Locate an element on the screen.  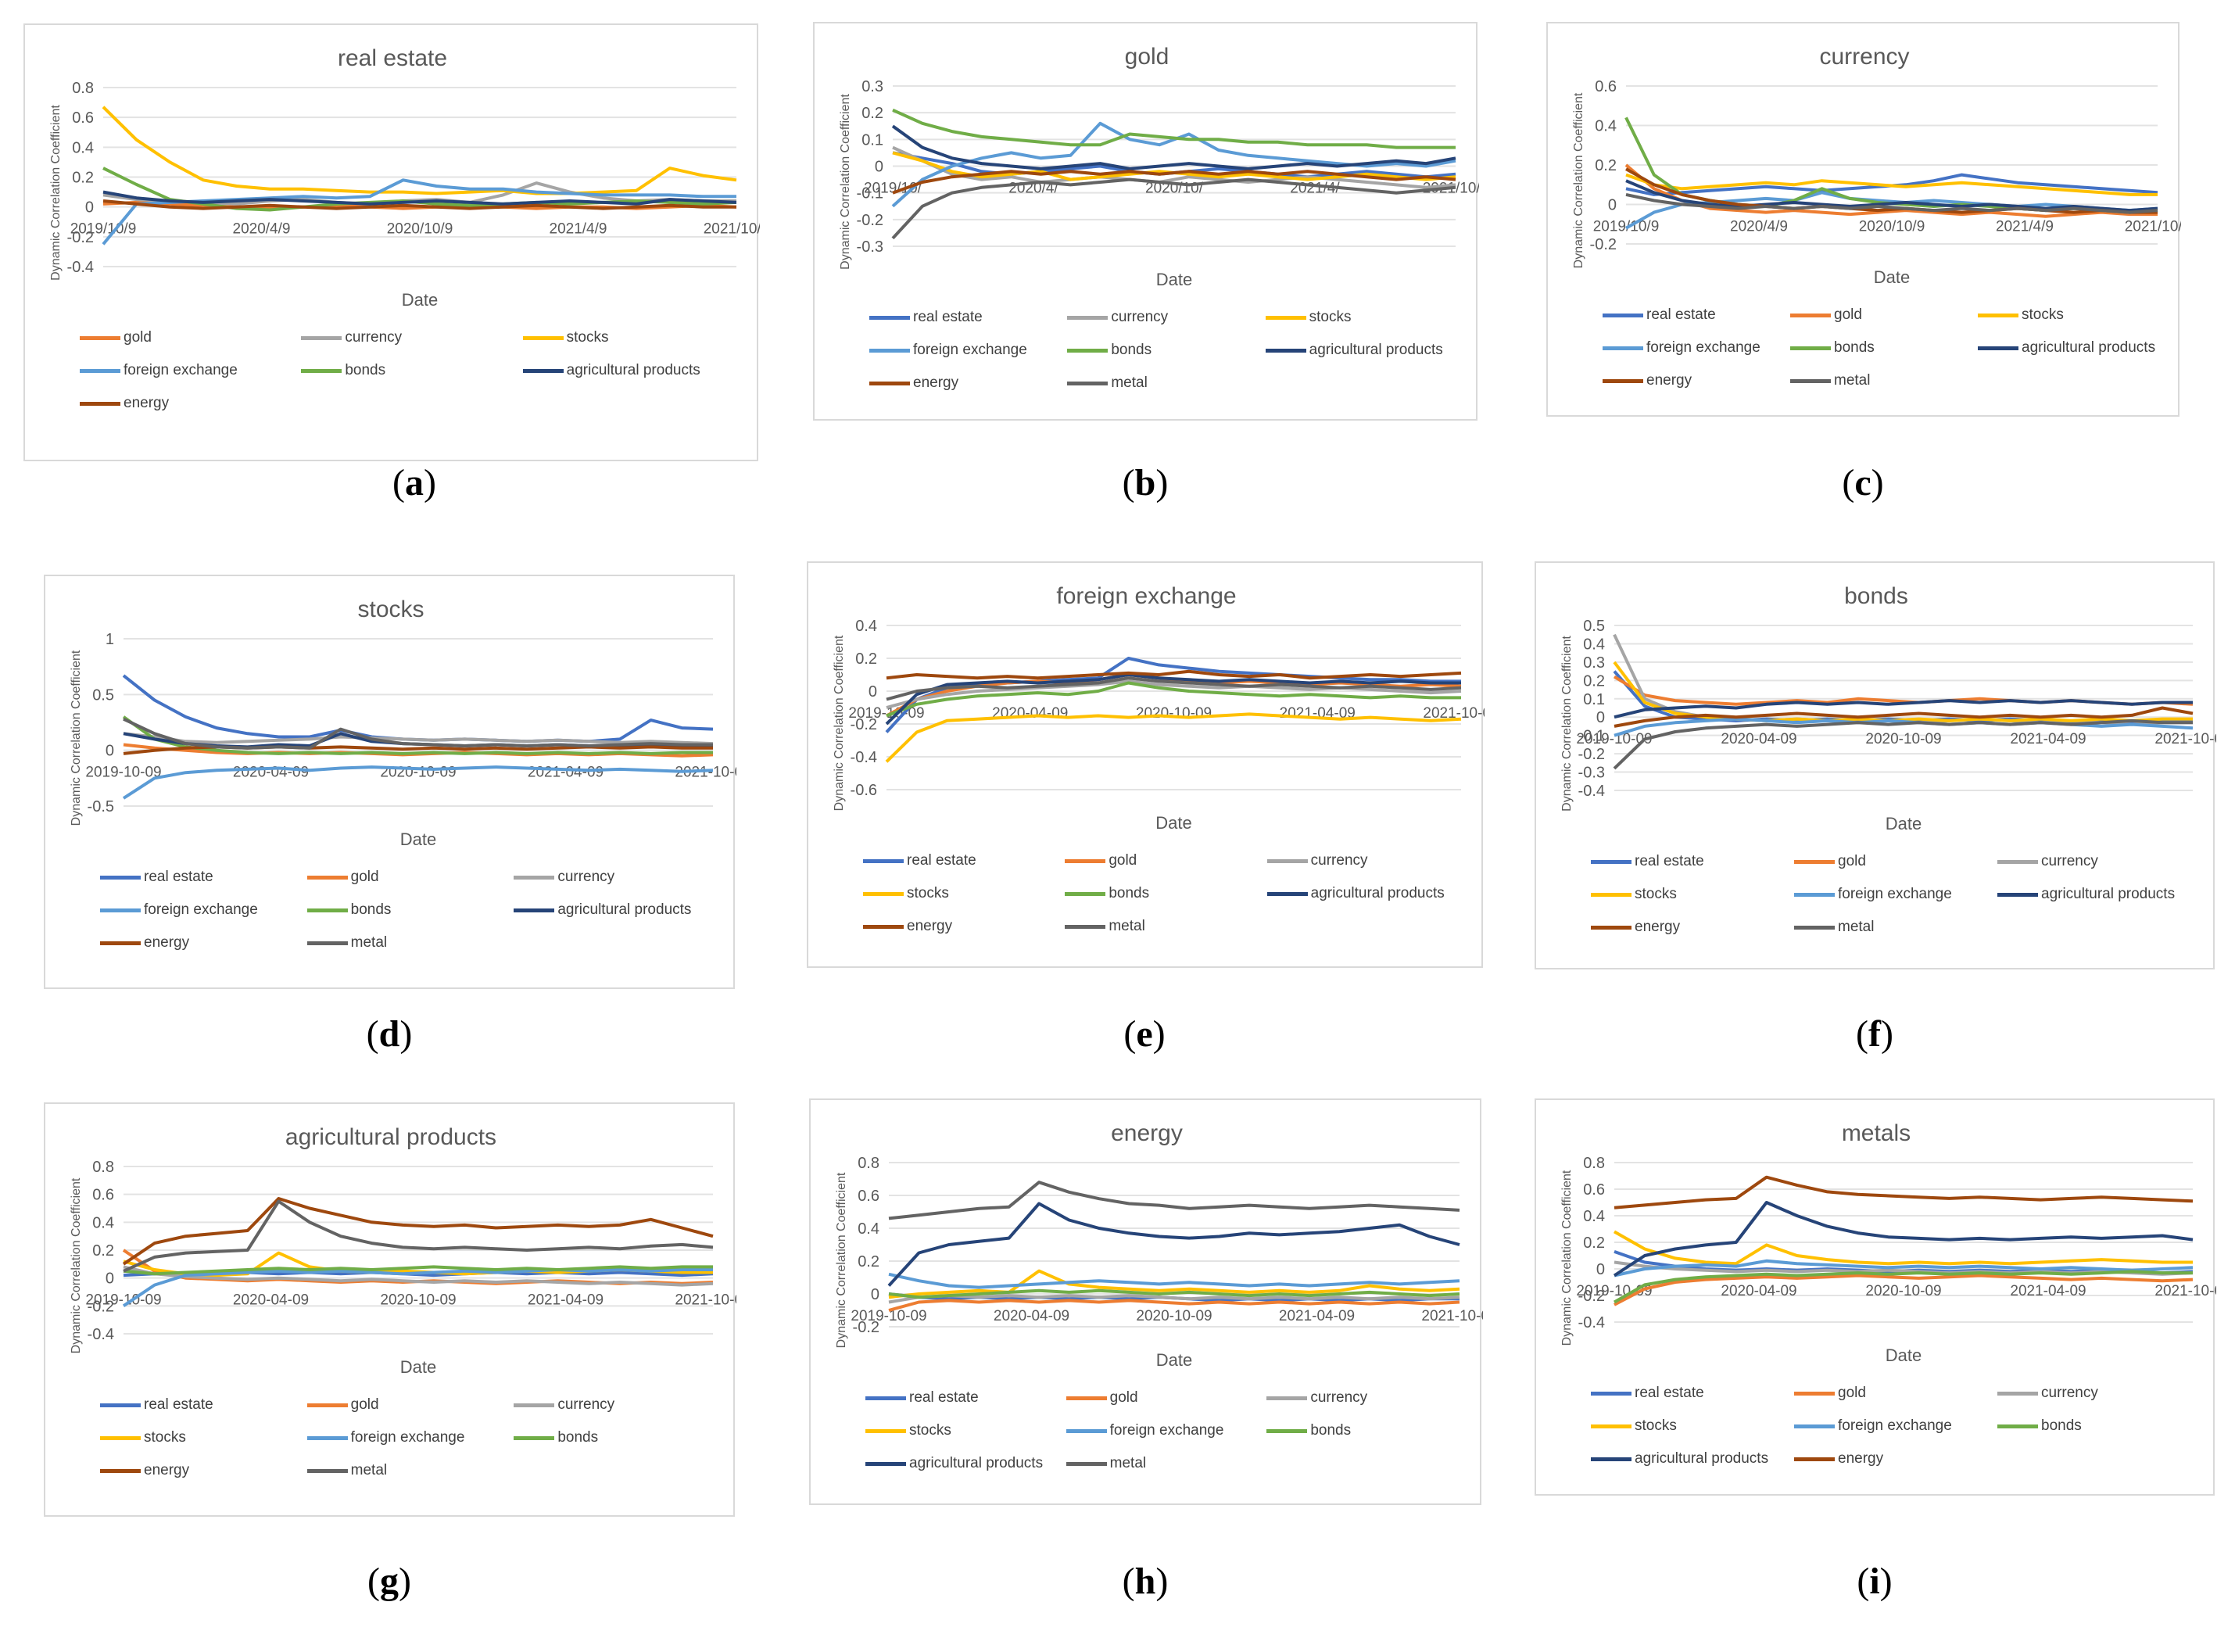
series-line-agricultural-products is located at coordinates (420, 198).